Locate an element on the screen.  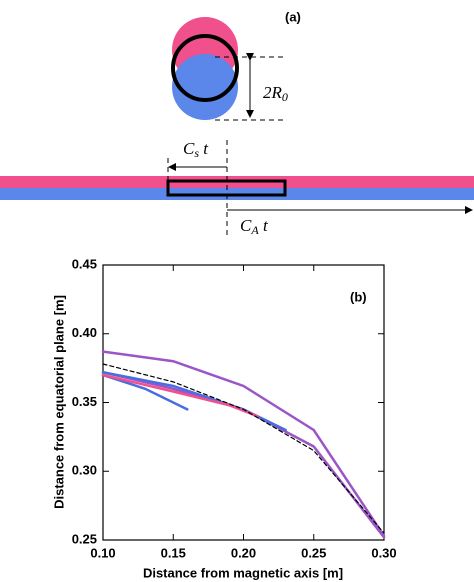
y-tick-label: 0.25 is located at coordinates (84, 538).